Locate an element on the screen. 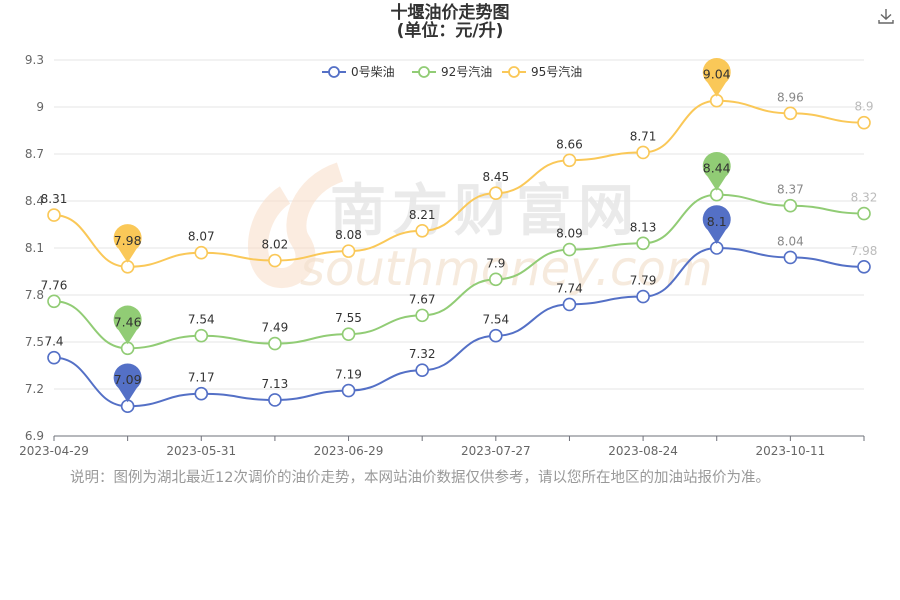 The width and height of the screenshot is (900, 600). watermark: 南方财富网 southmoney.com is located at coordinates (480, 229).